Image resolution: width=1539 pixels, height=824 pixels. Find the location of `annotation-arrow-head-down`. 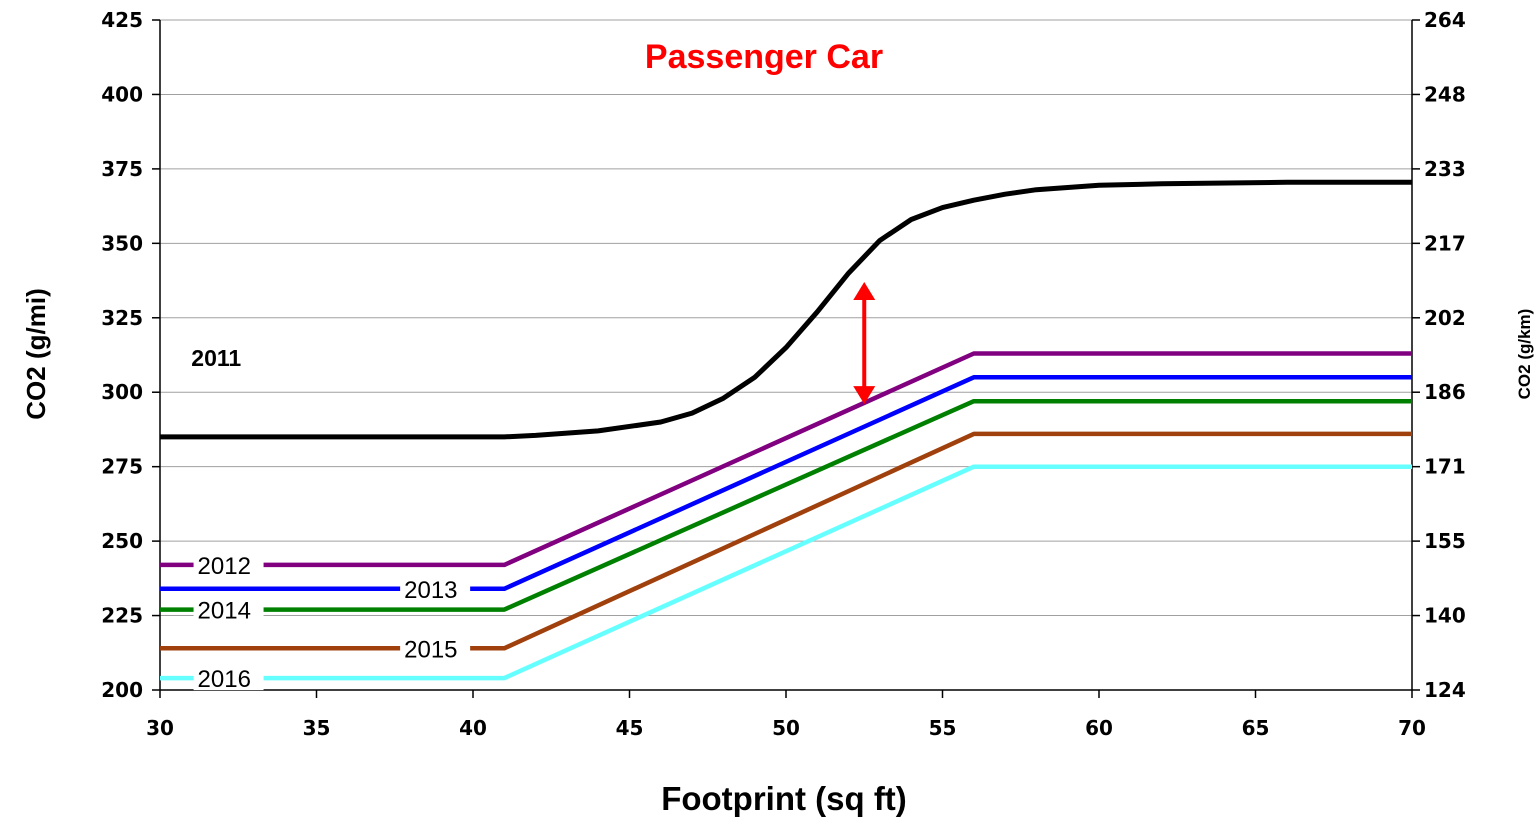

annotation-arrow-head-down is located at coordinates (864, 395).